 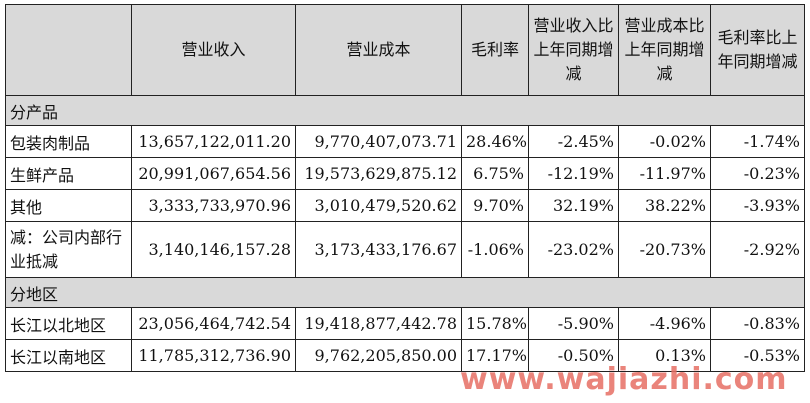 I want to click on cell-margin-change: -0.83%, so click(x=757, y=323).